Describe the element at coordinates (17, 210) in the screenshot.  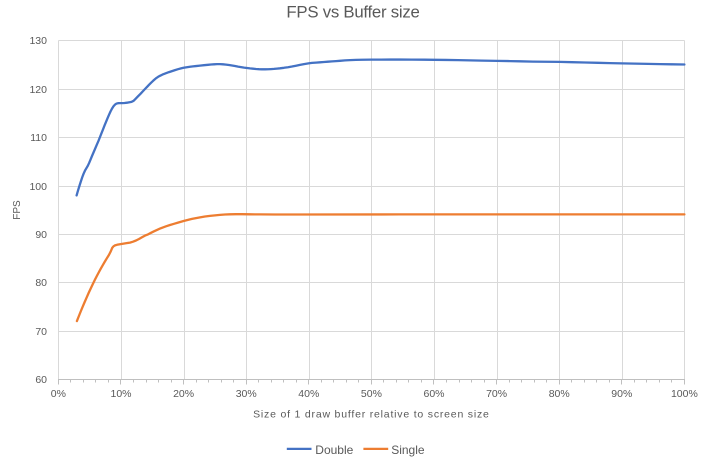
I see `svg-text: FPS` at that location.